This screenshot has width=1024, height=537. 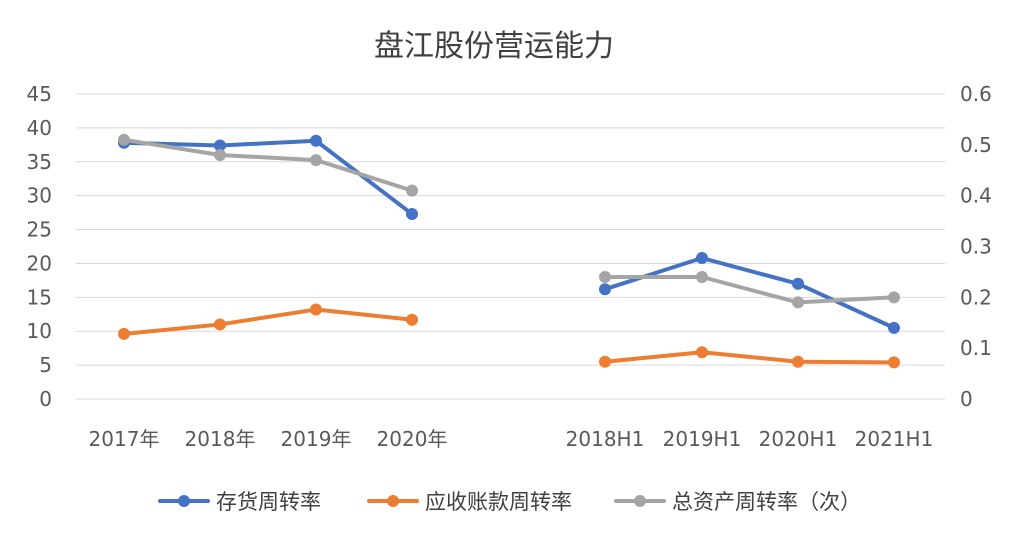 I want to click on chart-title: 盘江股份营运能力, so click(x=494, y=46).